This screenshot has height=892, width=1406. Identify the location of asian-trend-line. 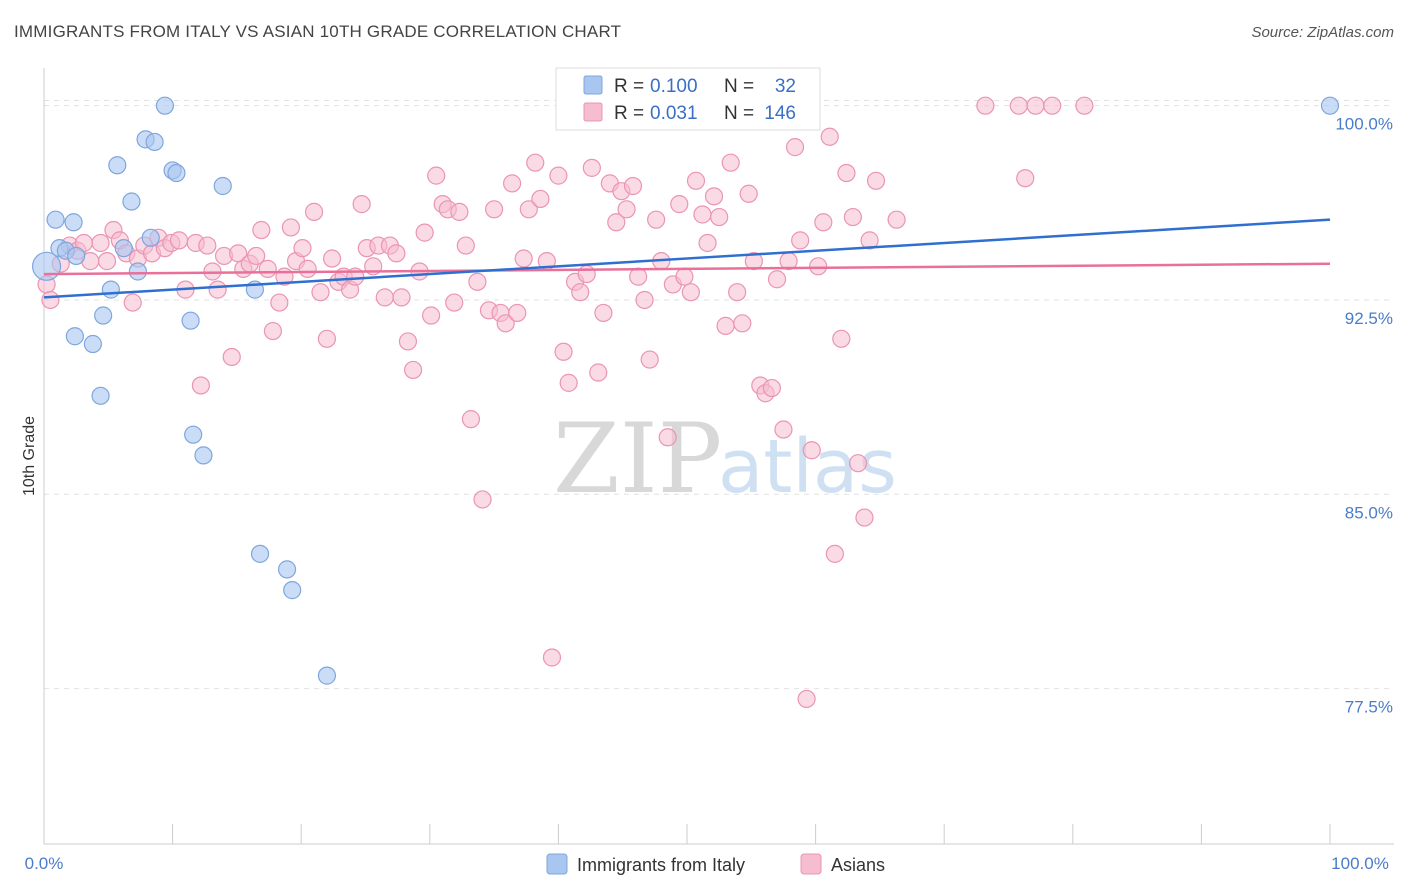
(687, 269).